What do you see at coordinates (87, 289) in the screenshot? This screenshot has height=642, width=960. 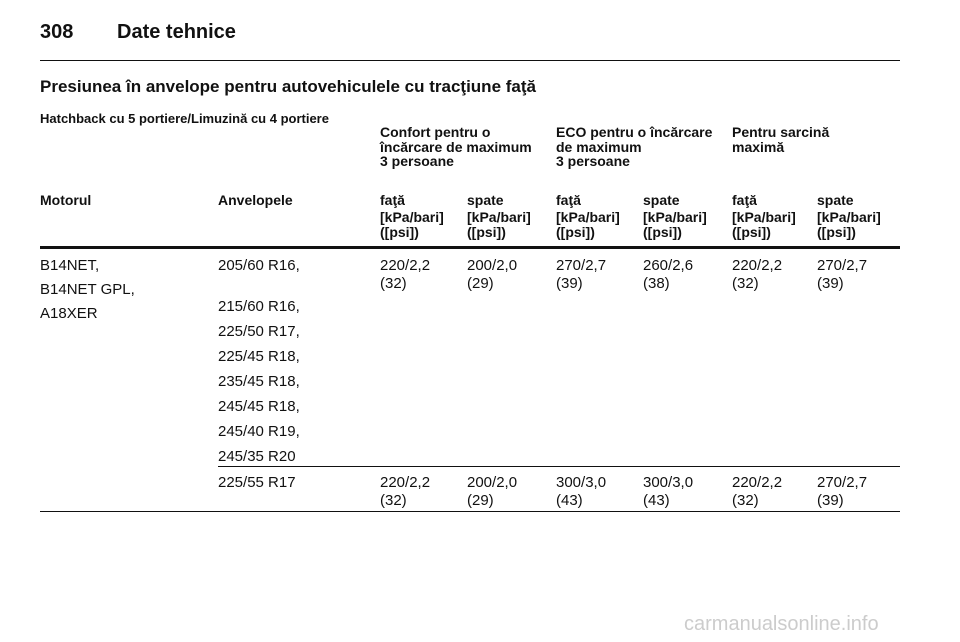 I see `engine: B14NET GPL,` at bounding box center [87, 289].